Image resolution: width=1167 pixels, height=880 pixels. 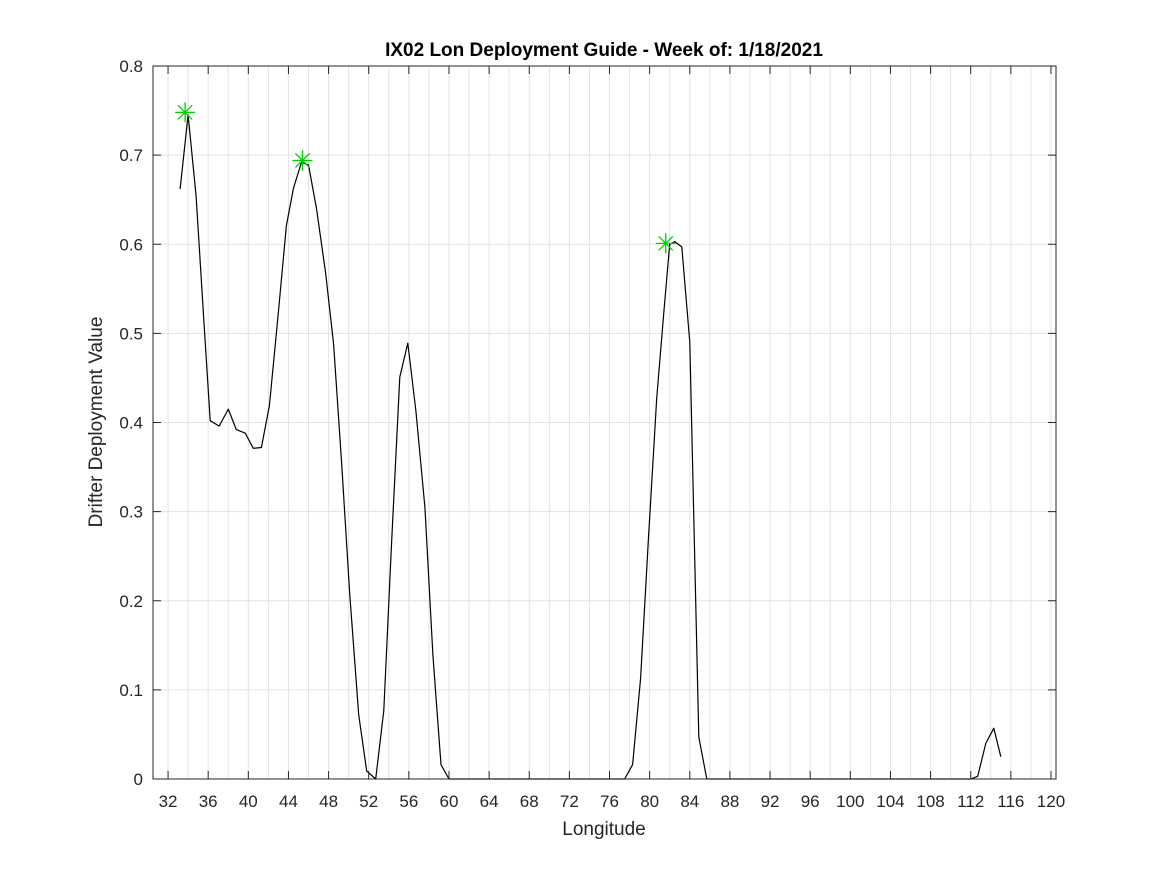 What do you see at coordinates (529, 801) in the screenshot?
I see `x-tick-label: 68` at bounding box center [529, 801].